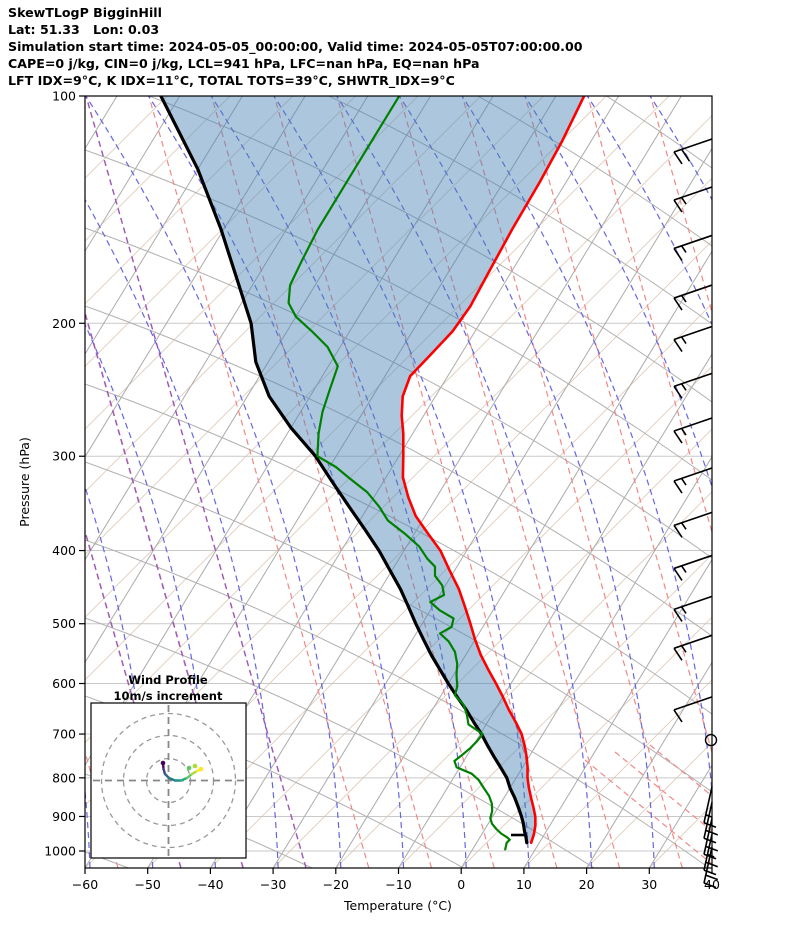  I want to click on hodograph-title: Wind Profile, so click(168, 680).